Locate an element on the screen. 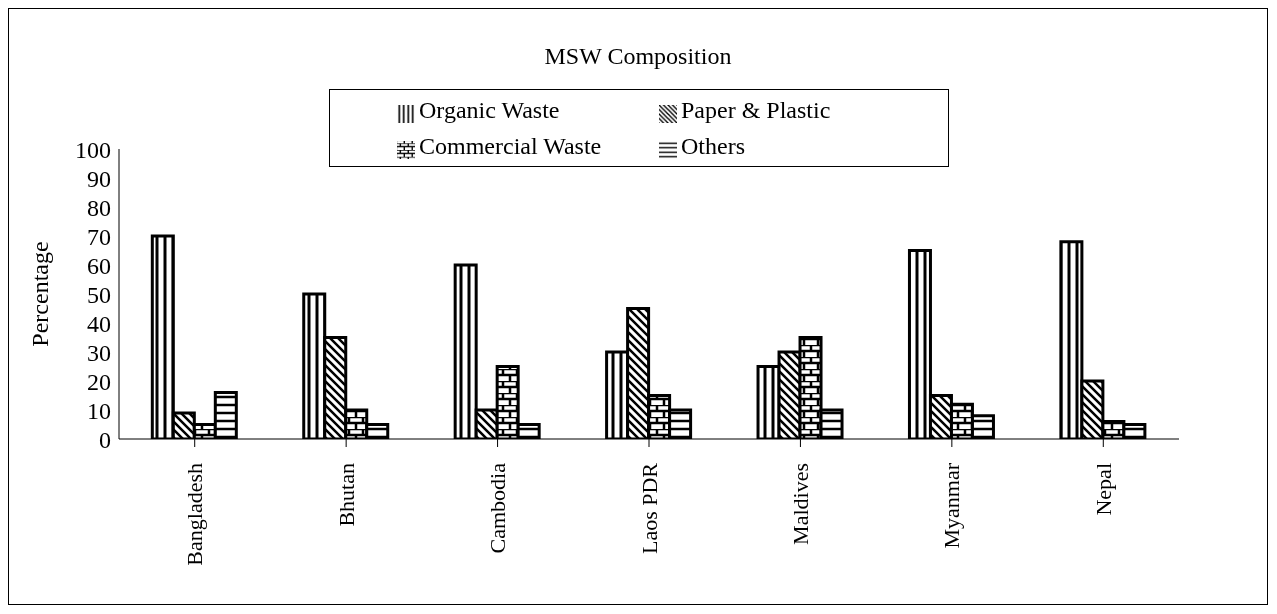 The image size is (1277, 614). y-tick-label: 100 is located at coordinates (93, 149).